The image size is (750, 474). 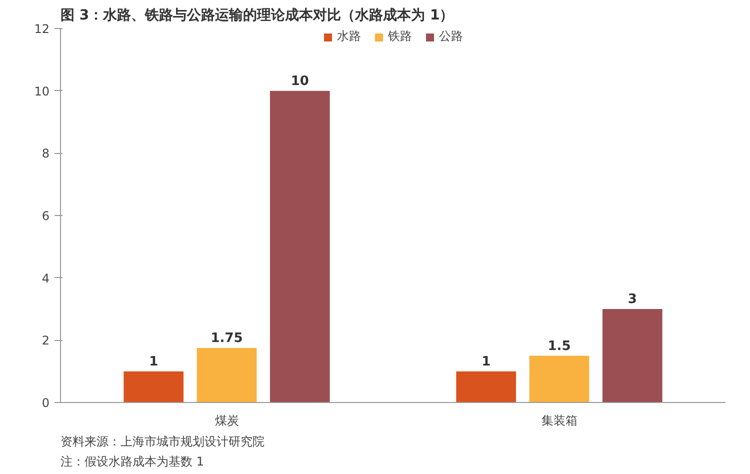 What do you see at coordinates (46, 403) in the screenshot?
I see `y-tick-label: 0` at bounding box center [46, 403].